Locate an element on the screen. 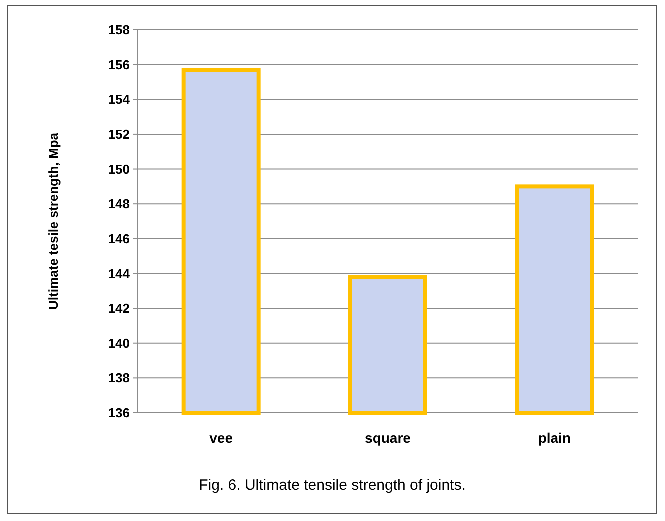  y-tick-label: 154 is located at coordinates (119, 100).